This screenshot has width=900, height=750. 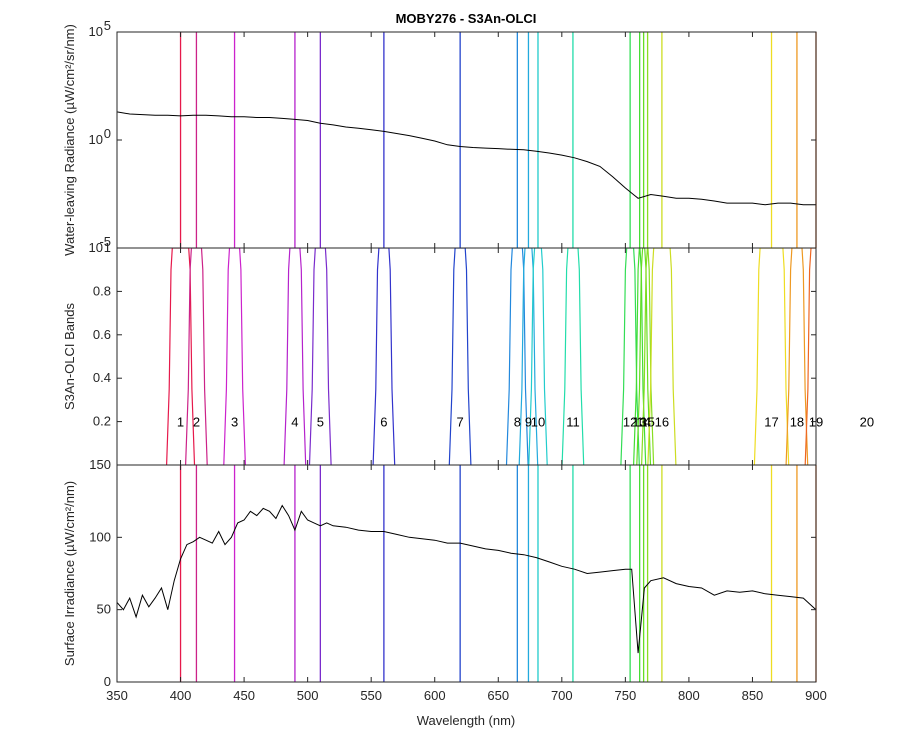 I want to click on y-tick-label: 50, so click(x=104, y=609).